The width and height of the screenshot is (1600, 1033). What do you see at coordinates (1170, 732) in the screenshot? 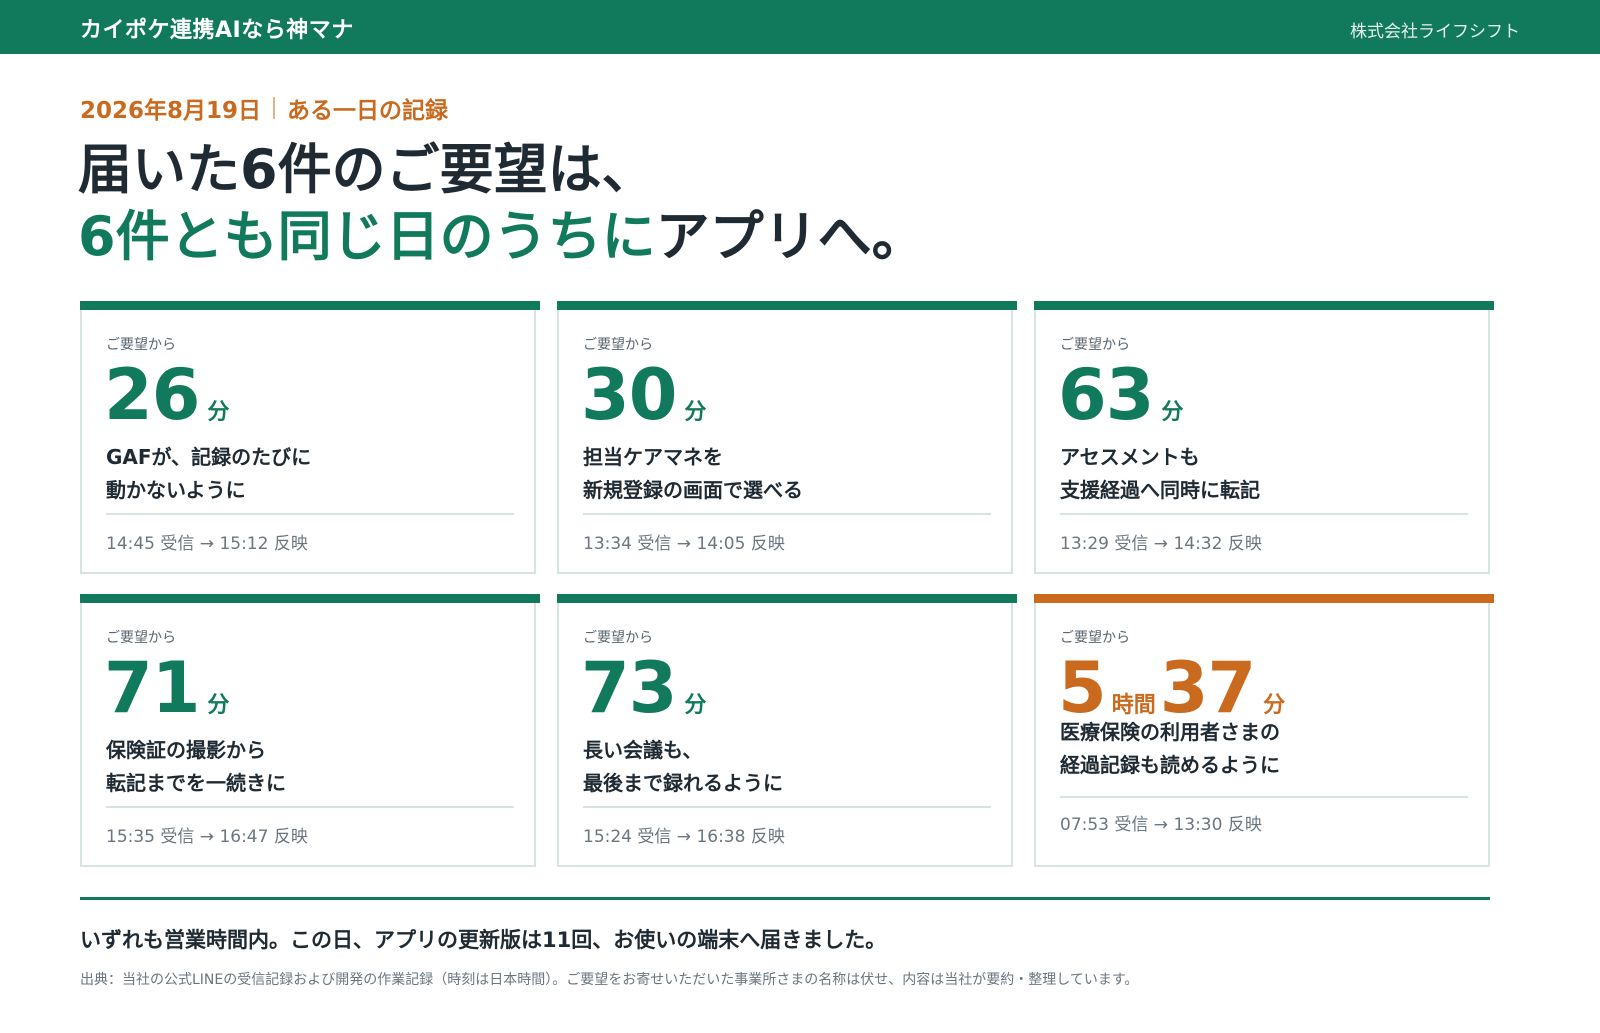
I see `card-description-line: 医療保険の利用者さまの` at bounding box center [1170, 732].